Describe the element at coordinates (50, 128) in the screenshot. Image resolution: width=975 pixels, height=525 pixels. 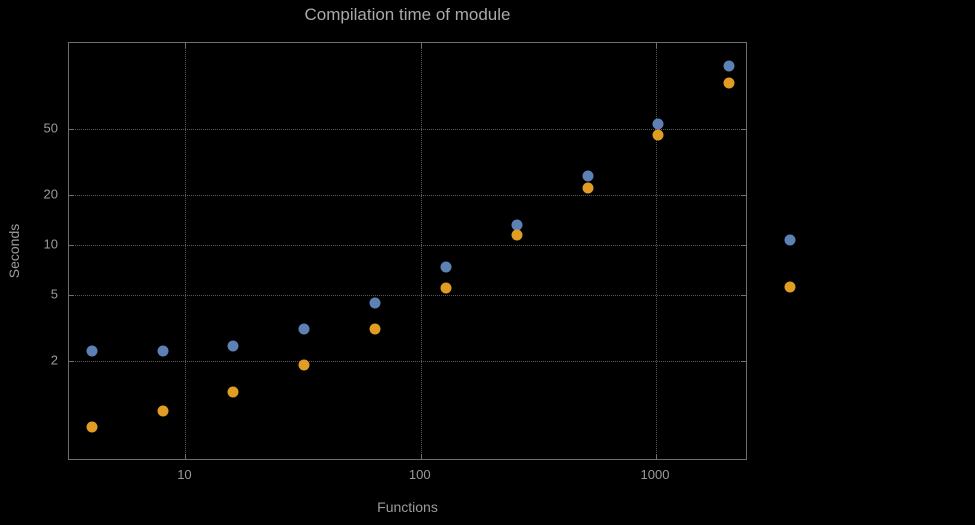
I see `y-tick-label: 50` at that location.